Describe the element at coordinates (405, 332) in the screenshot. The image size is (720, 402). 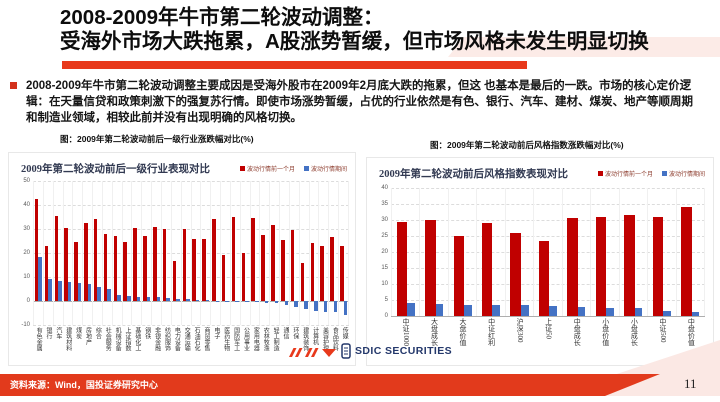
I see `x-axis-label: 中证1000` at that location.